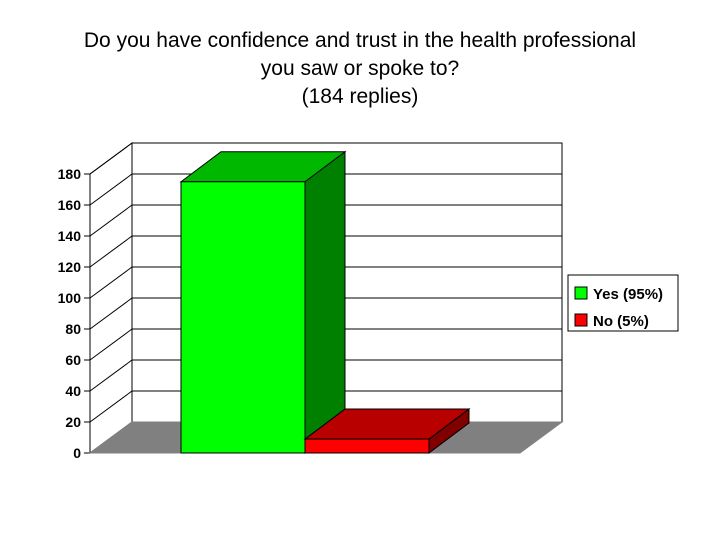 The width and height of the screenshot is (720, 540). I want to click on legend-label: No (5%), so click(621, 321).